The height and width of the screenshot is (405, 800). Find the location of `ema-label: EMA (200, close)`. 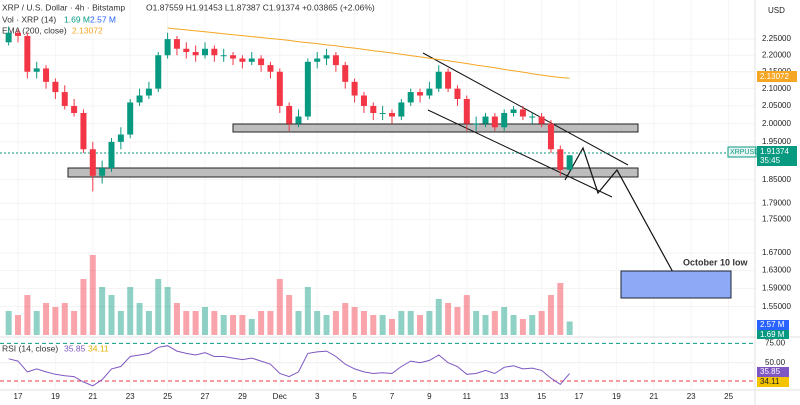

ema-label: EMA (200, close) is located at coordinates (34, 30).